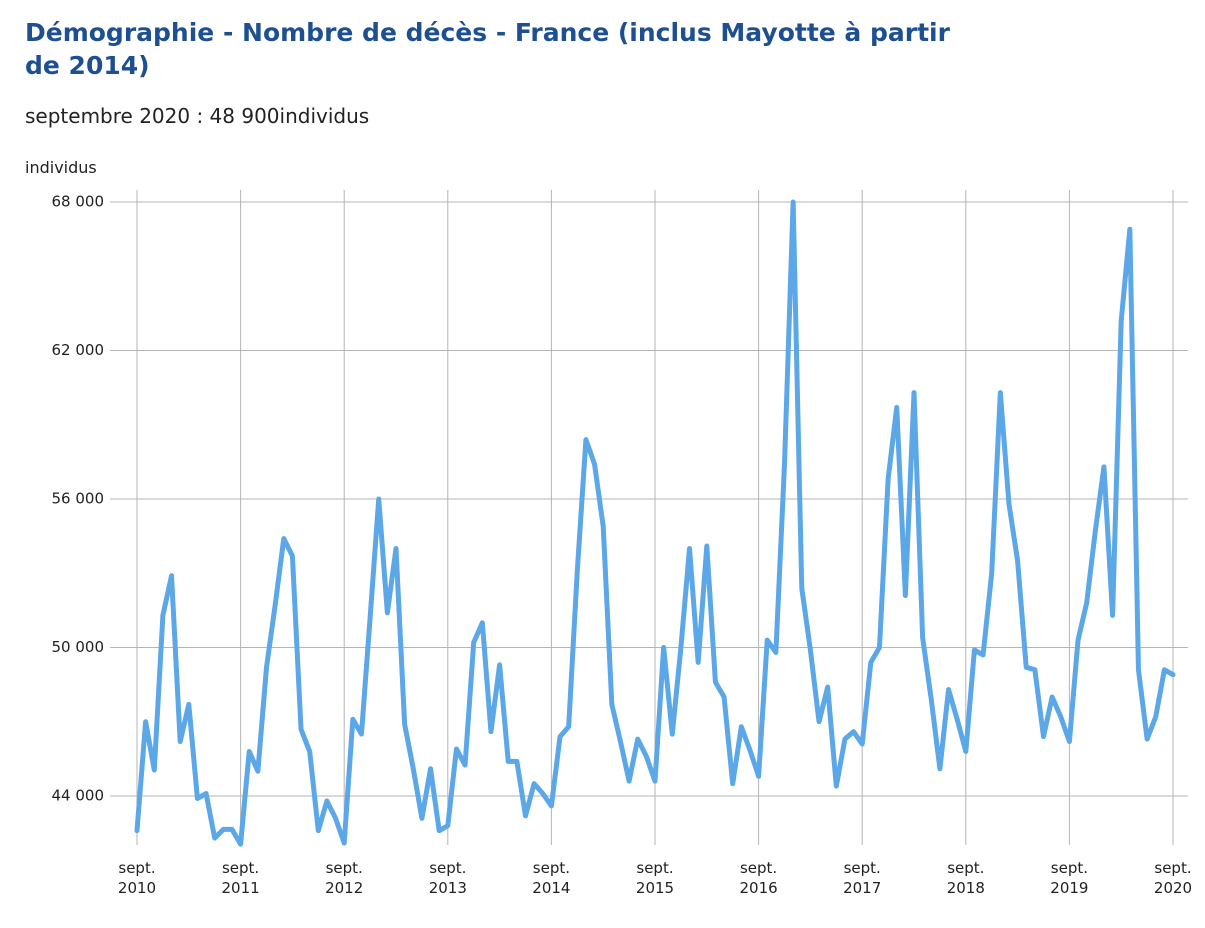 The image size is (1205, 928). Describe the element at coordinates (758, 878) in the screenshot. I see `x-tick-label: sept. 2016` at that location.